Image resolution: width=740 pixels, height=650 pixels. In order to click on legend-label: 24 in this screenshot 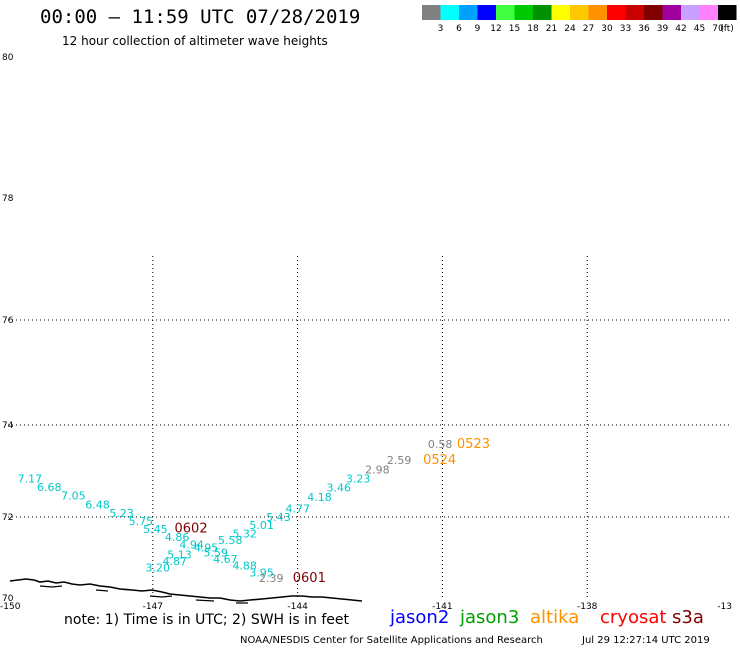, I will do `click(570, 29)`.